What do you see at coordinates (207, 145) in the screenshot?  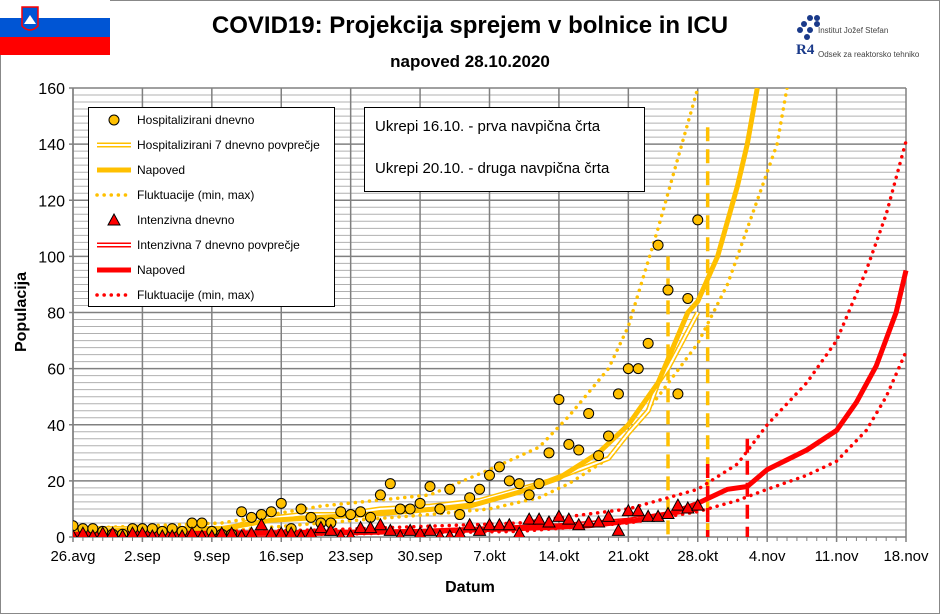 I see `legend-item: Hospitalizirani 7 dnevno povprečje` at bounding box center [207, 145].